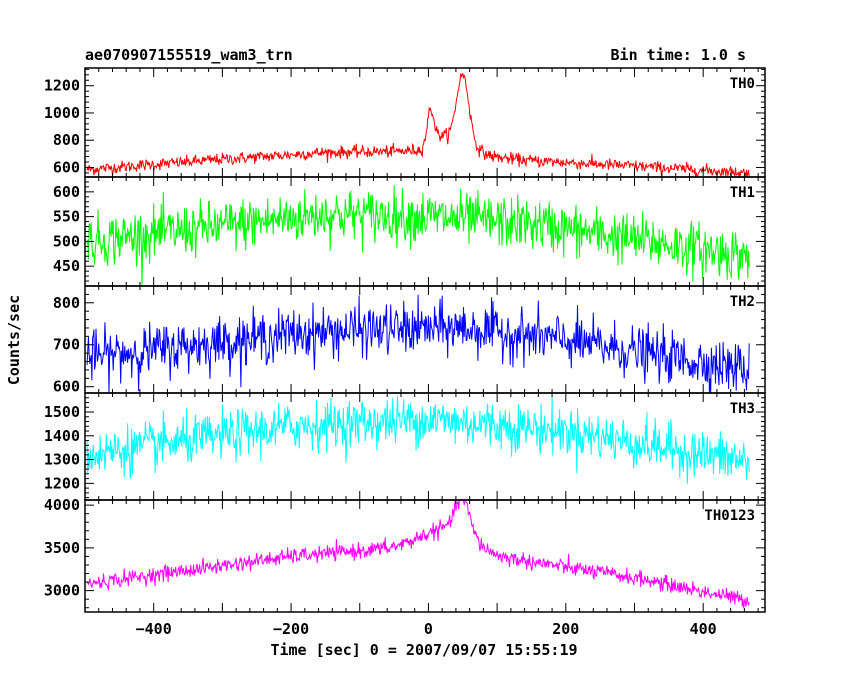  What do you see at coordinates (66, 241) in the screenshot?
I see `y-tick-label: 500` at bounding box center [66, 241].